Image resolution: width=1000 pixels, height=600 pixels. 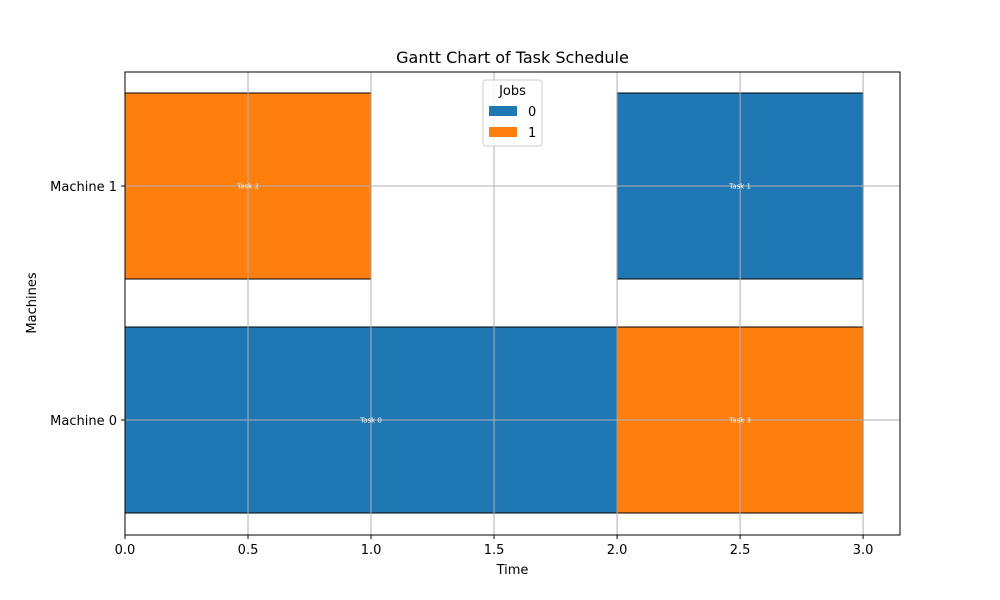 What do you see at coordinates (87, 304) in the screenshot?
I see `y-axis-ticks: Machine 0 Machine 1` at bounding box center [87, 304].